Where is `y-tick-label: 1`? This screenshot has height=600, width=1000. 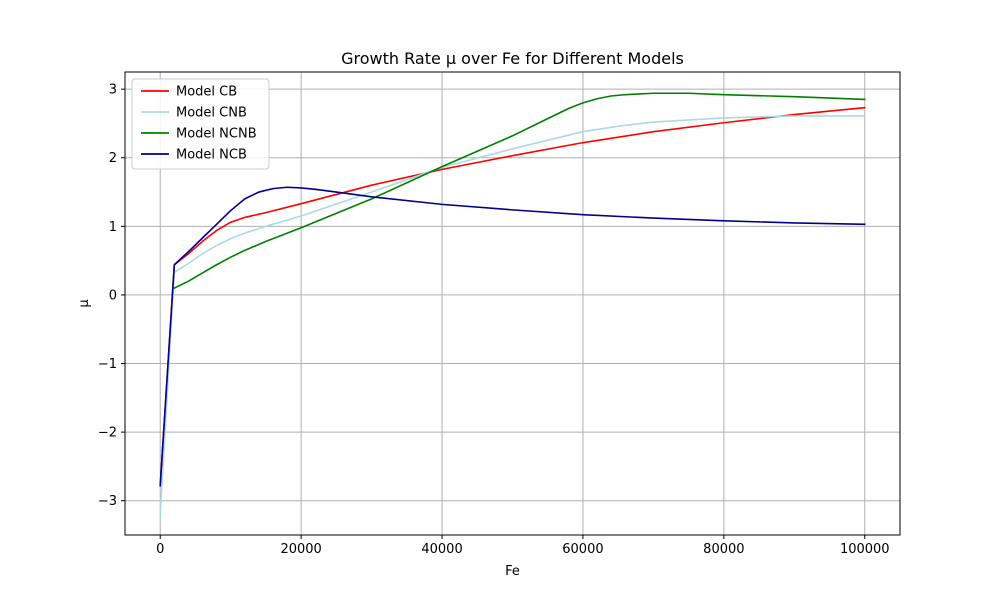
y-tick-label: 1 is located at coordinates (113, 227).